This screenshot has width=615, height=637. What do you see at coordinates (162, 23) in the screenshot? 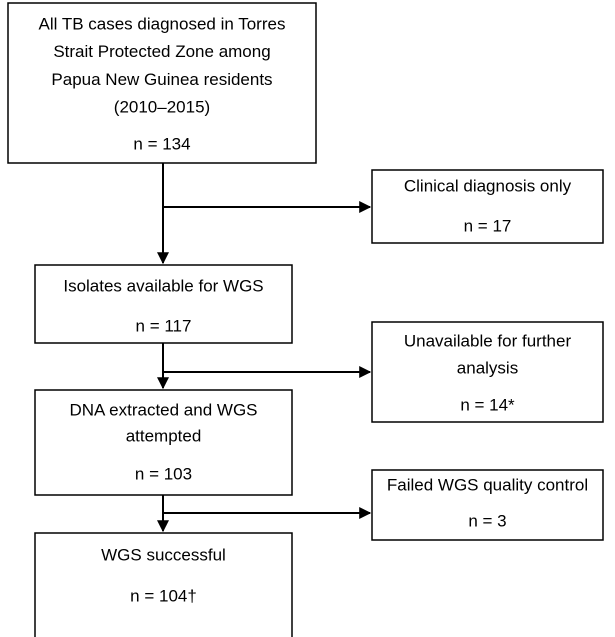
I see `box-label: All TB cases diagnosed in Torres` at bounding box center [162, 23].